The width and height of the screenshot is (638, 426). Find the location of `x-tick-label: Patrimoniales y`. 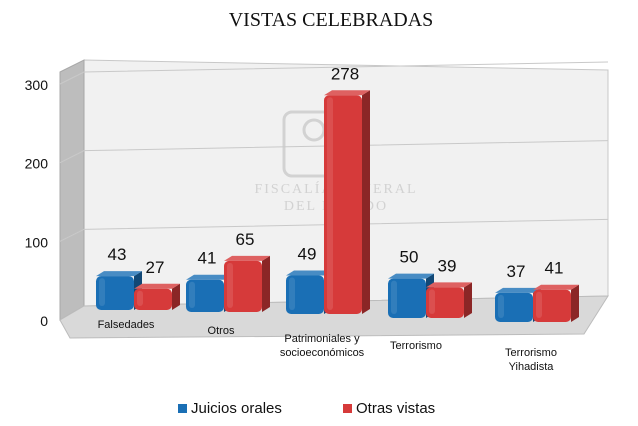

x-tick-label: Patrimoniales y is located at coordinates (322, 339).